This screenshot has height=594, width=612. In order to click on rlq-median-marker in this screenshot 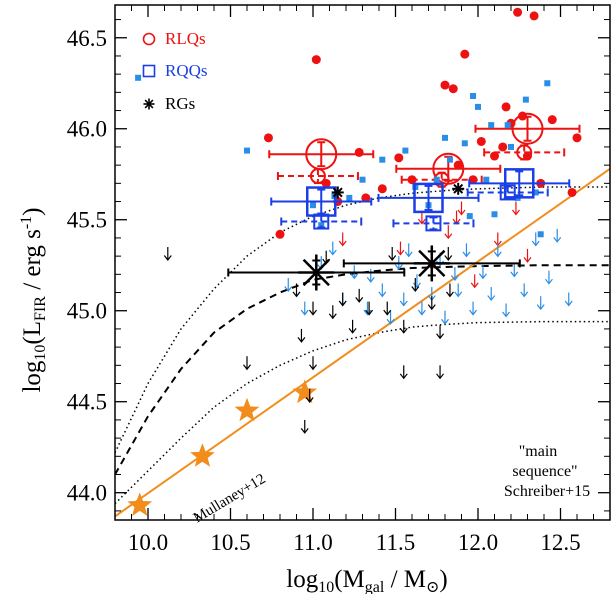, I will do `click(317, 176)`.